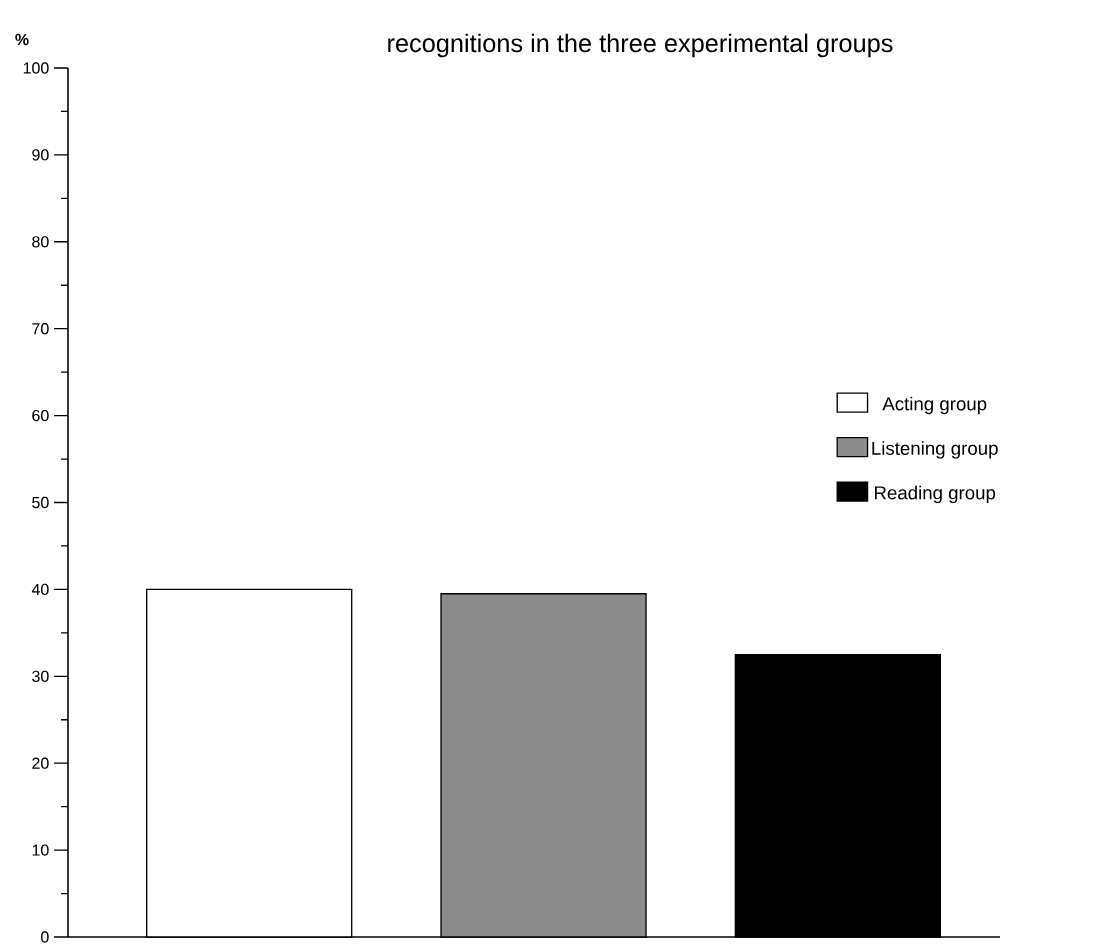 This screenshot has height=945, width=1094. What do you see at coordinates (640, 45) in the screenshot?
I see `chart-title: recognitions in the three experimental groups` at bounding box center [640, 45].